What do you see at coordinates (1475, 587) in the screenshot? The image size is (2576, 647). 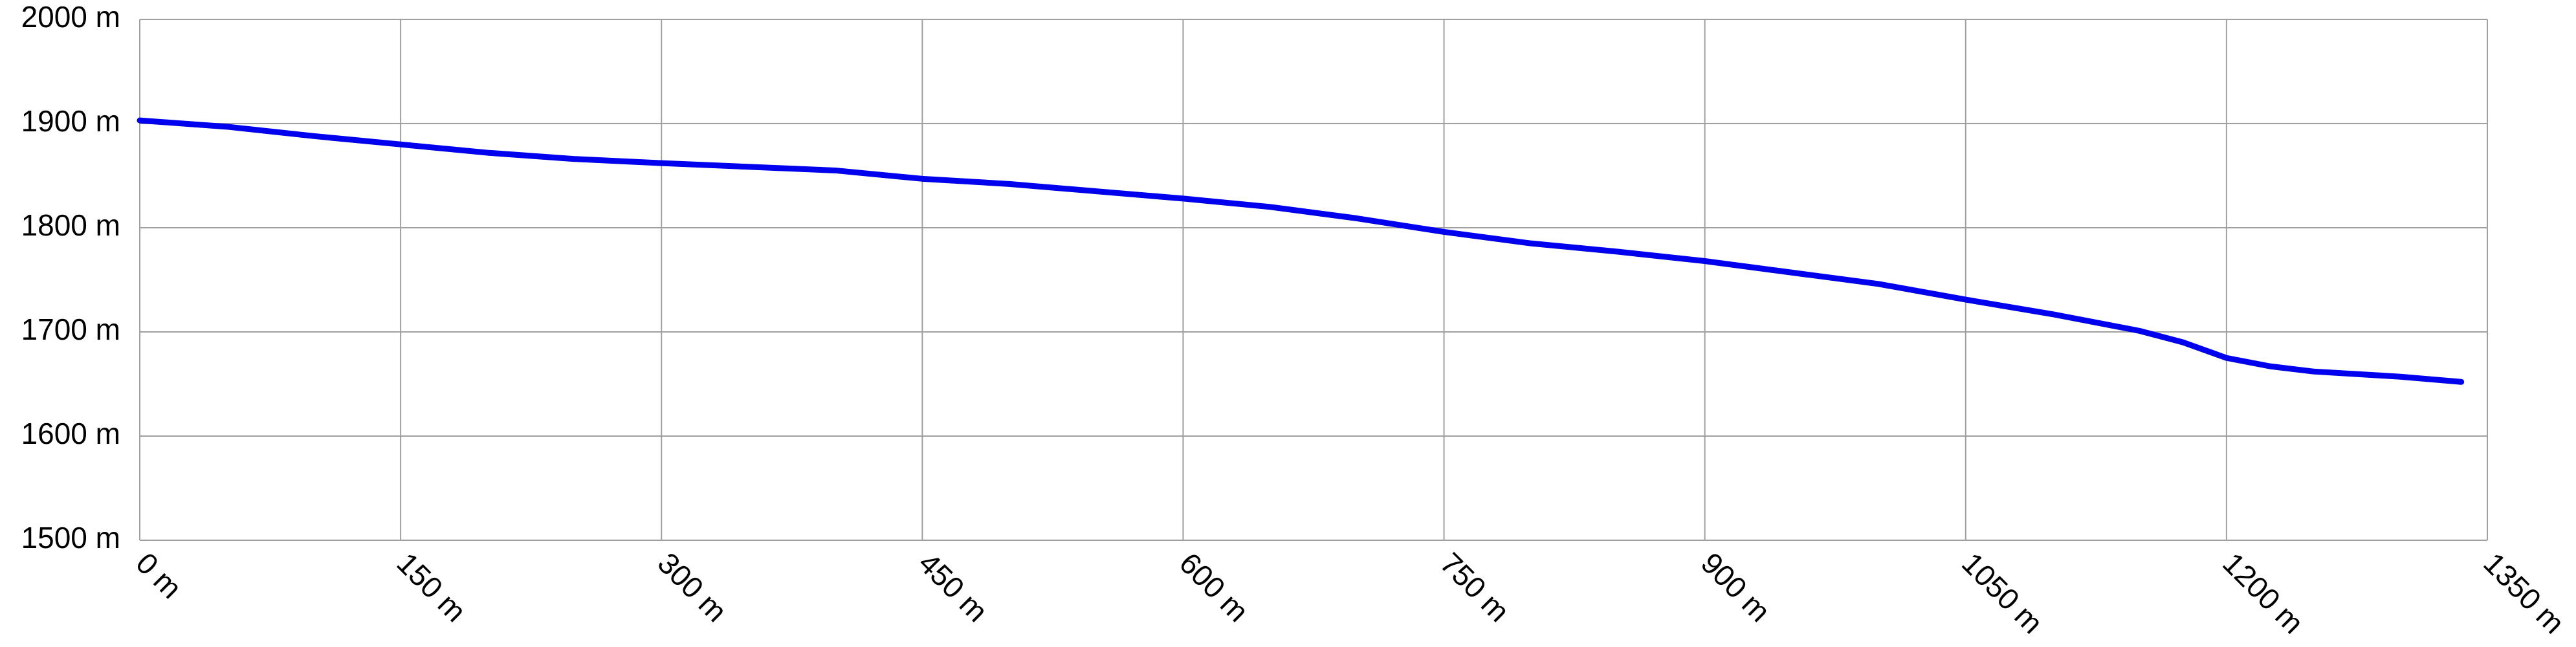 I see `x-tick-label: 750 m` at bounding box center [1475, 587].